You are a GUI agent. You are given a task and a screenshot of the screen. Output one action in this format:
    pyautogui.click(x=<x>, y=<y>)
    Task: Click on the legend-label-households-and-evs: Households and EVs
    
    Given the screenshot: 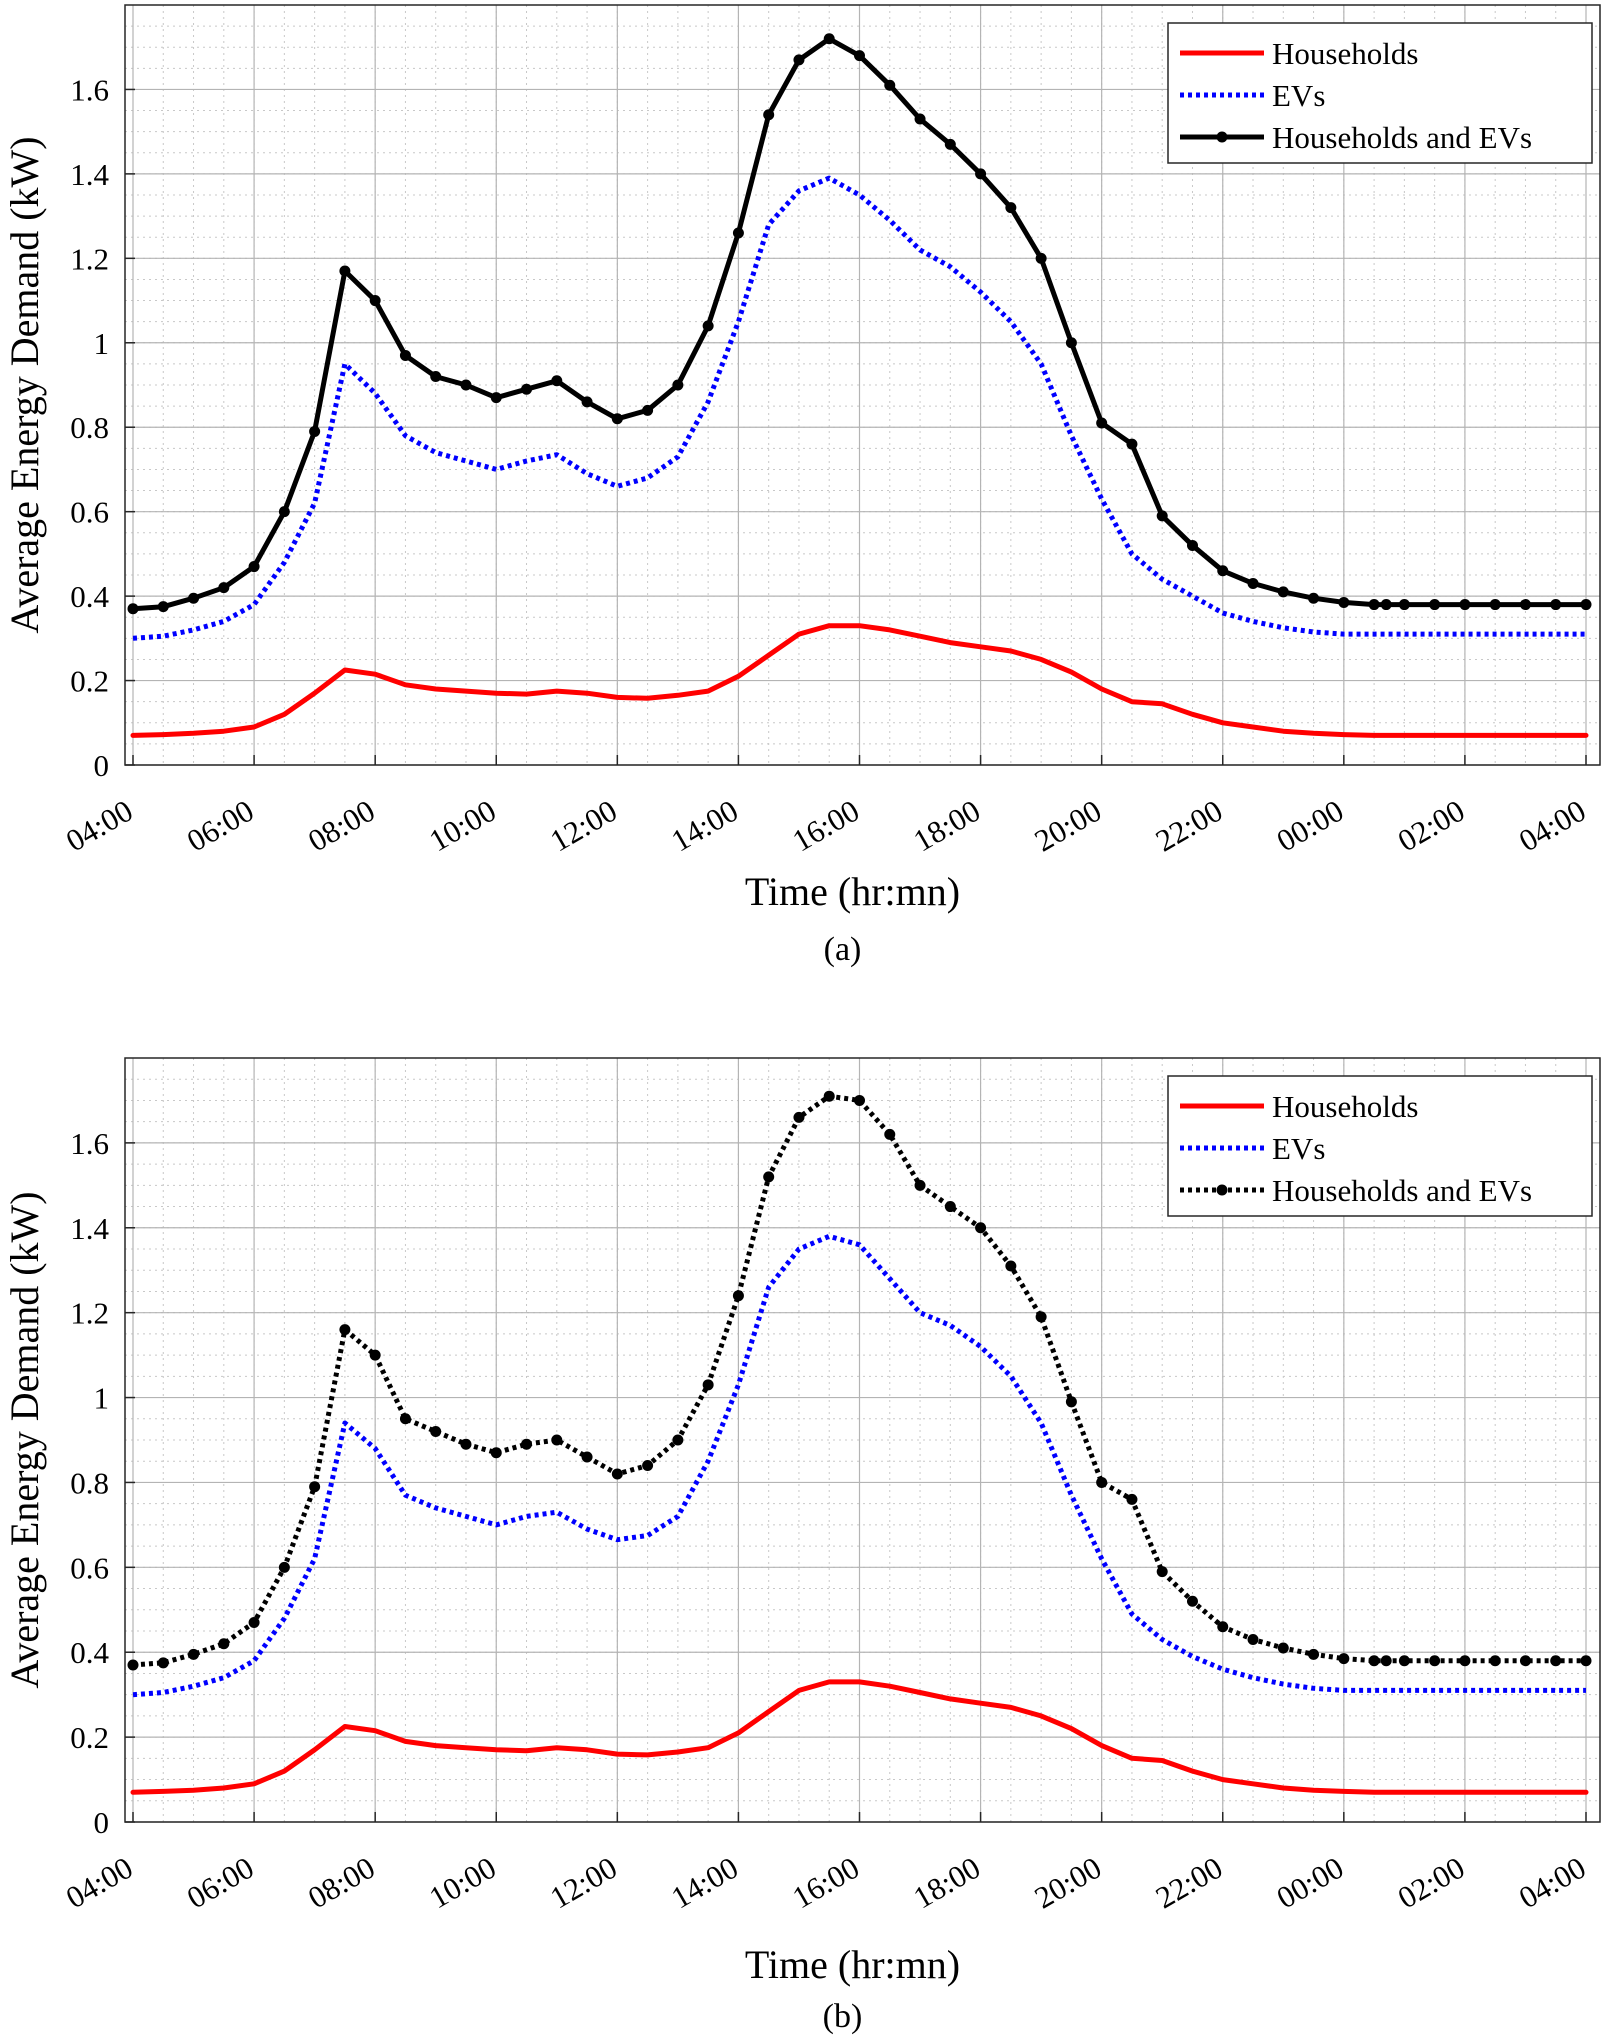 What is the action you would take?
    pyautogui.click(x=1402, y=137)
    